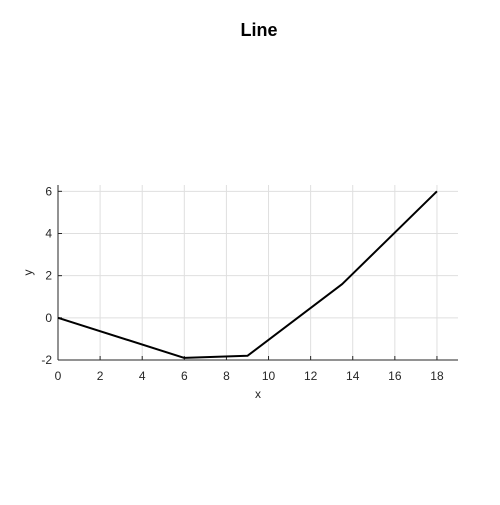 The height and width of the screenshot is (505, 500). Describe the element at coordinates (184, 376) in the screenshot. I see `x-tick-label: 6` at that location.